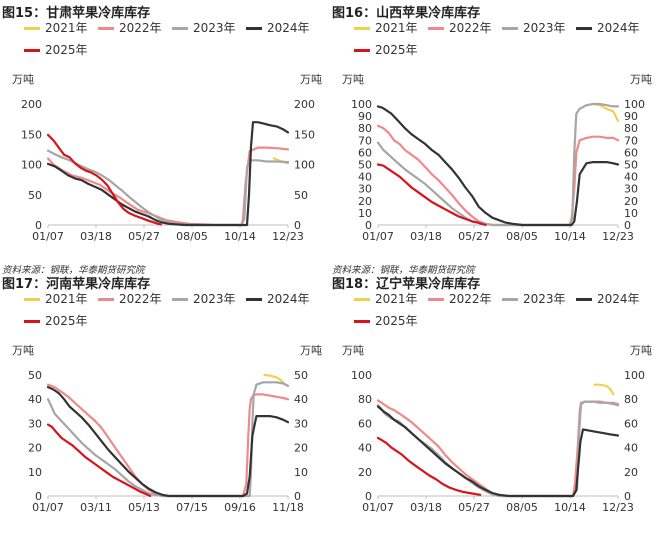 The image size is (660, 542). What do you see at coordinates (35, 399) in the screenshot?
I see `y-tick-label-left: 40` at bounding box center [35, 399].